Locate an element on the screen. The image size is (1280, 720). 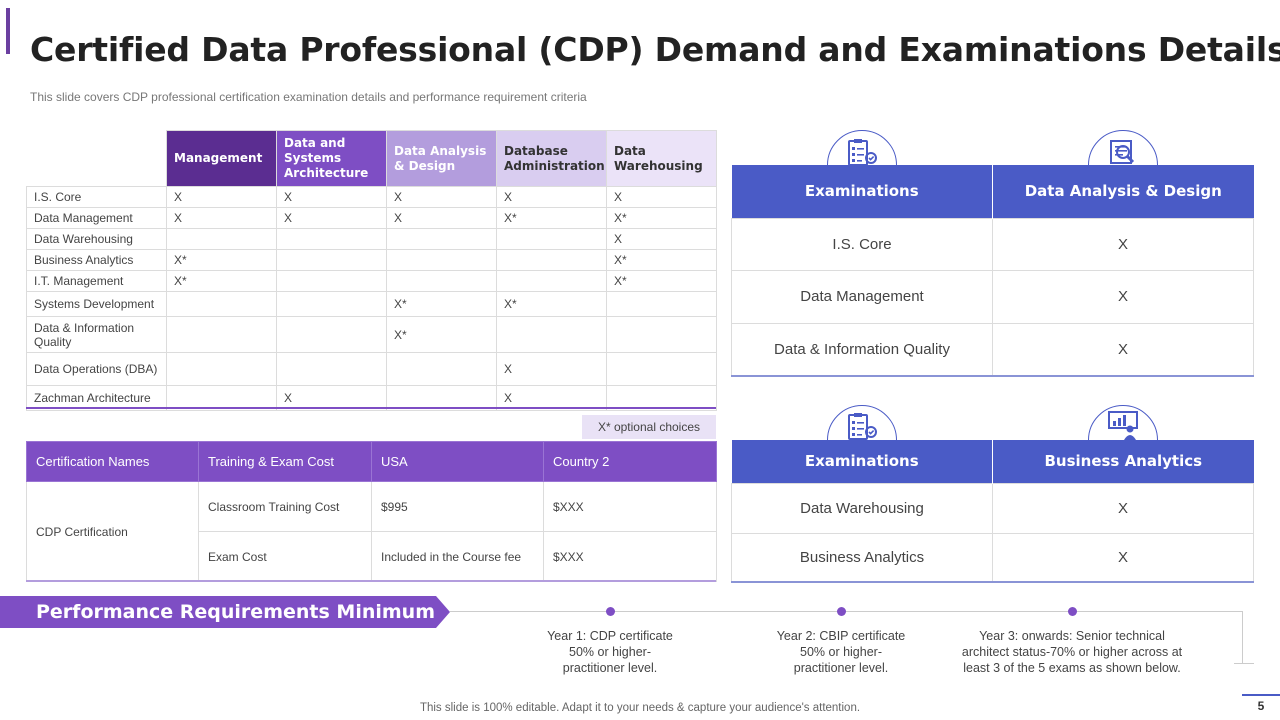
cost-usa: $995 is located at coordinates (457, 506).